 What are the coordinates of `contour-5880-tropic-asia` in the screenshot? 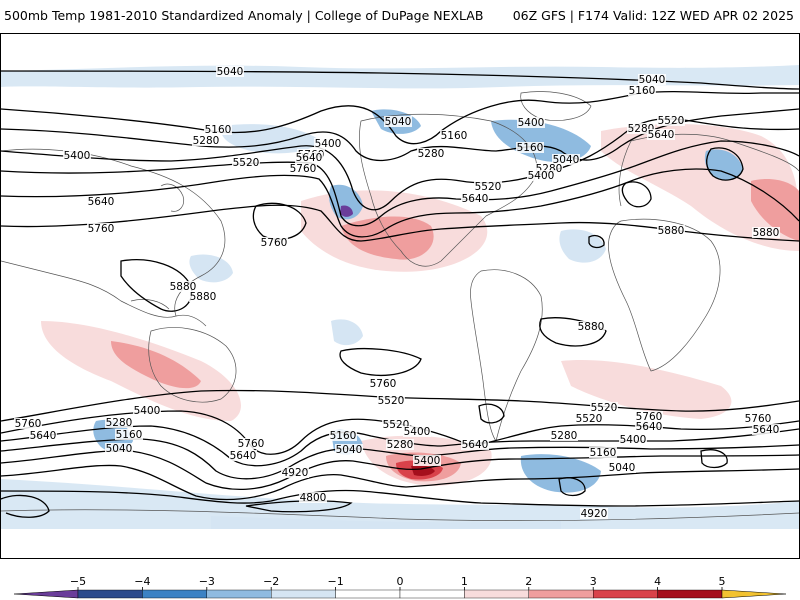 It's located at (156, 285).